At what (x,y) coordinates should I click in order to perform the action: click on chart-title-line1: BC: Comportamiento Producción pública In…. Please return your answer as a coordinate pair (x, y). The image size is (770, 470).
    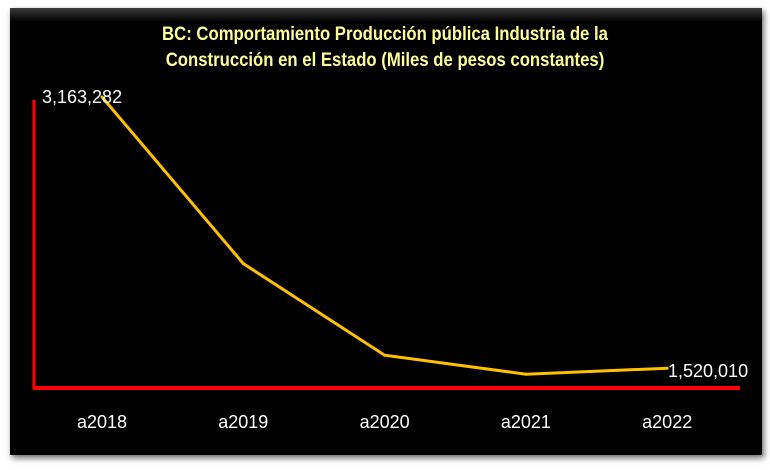
    Looking at the image, I should click on (385, 34).